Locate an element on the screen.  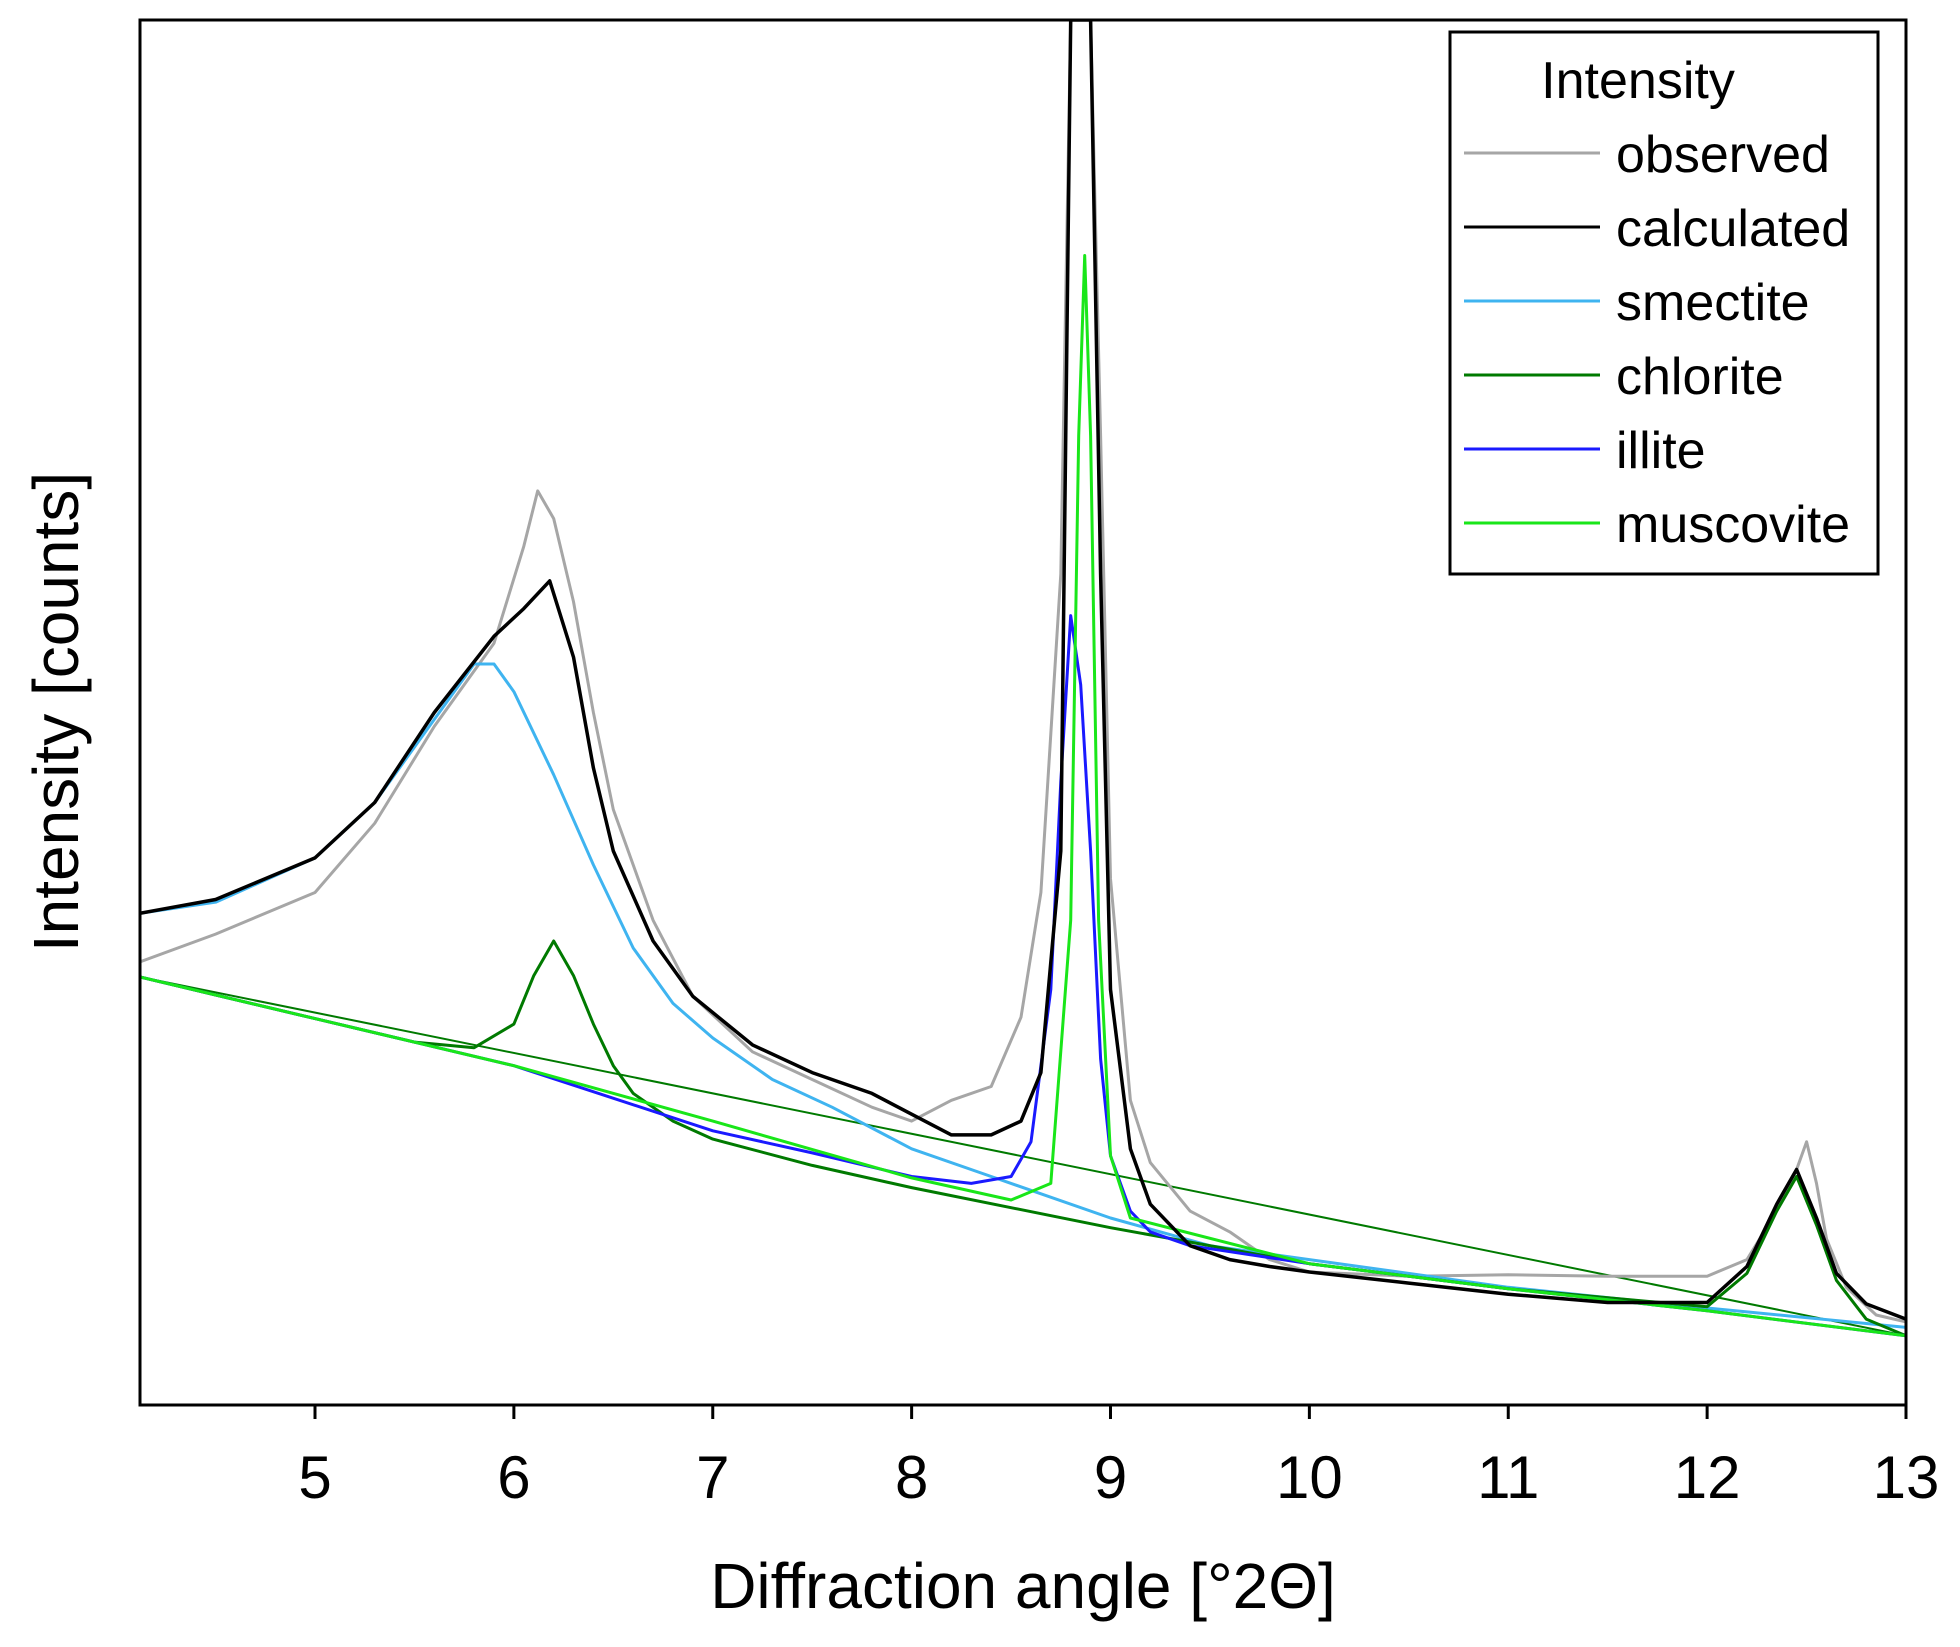
x-tick-label-9: 9 is located at coordinates (1110, 1477).